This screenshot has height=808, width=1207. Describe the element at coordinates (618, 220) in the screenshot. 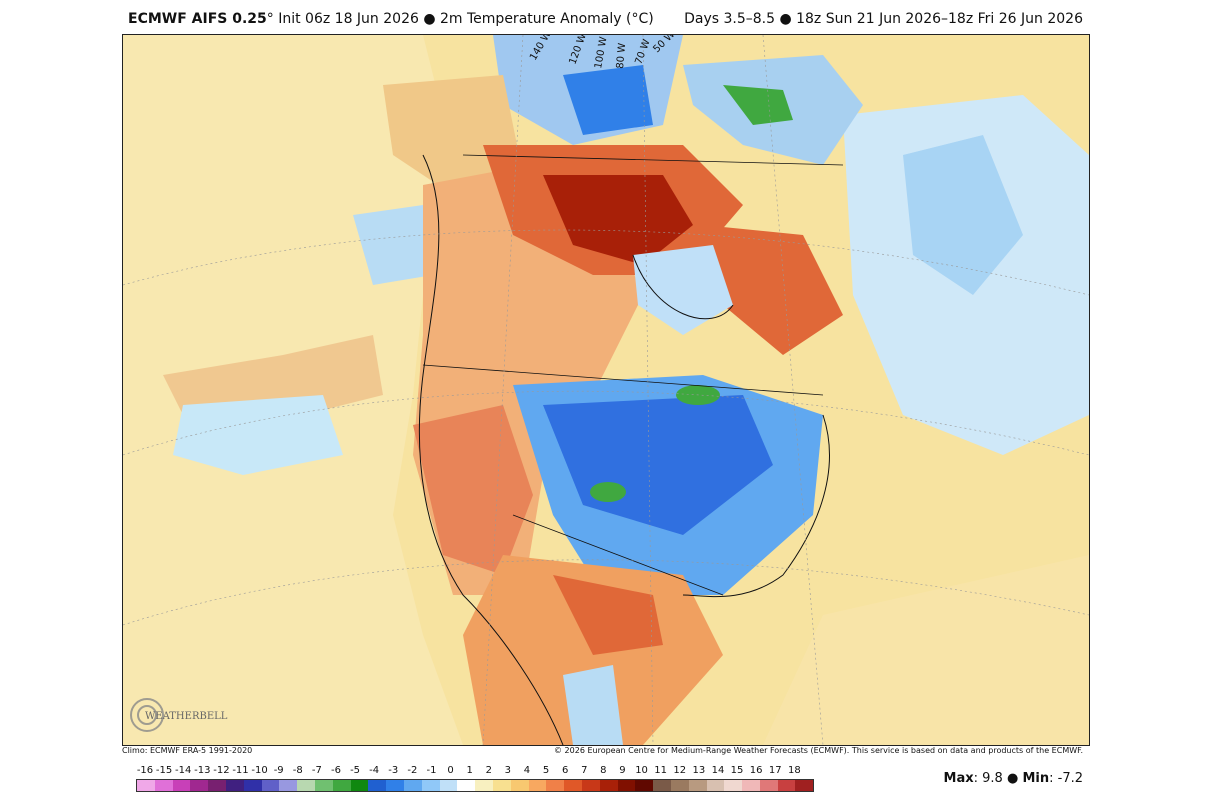

I see `northern-canada-hot-core` at that location.